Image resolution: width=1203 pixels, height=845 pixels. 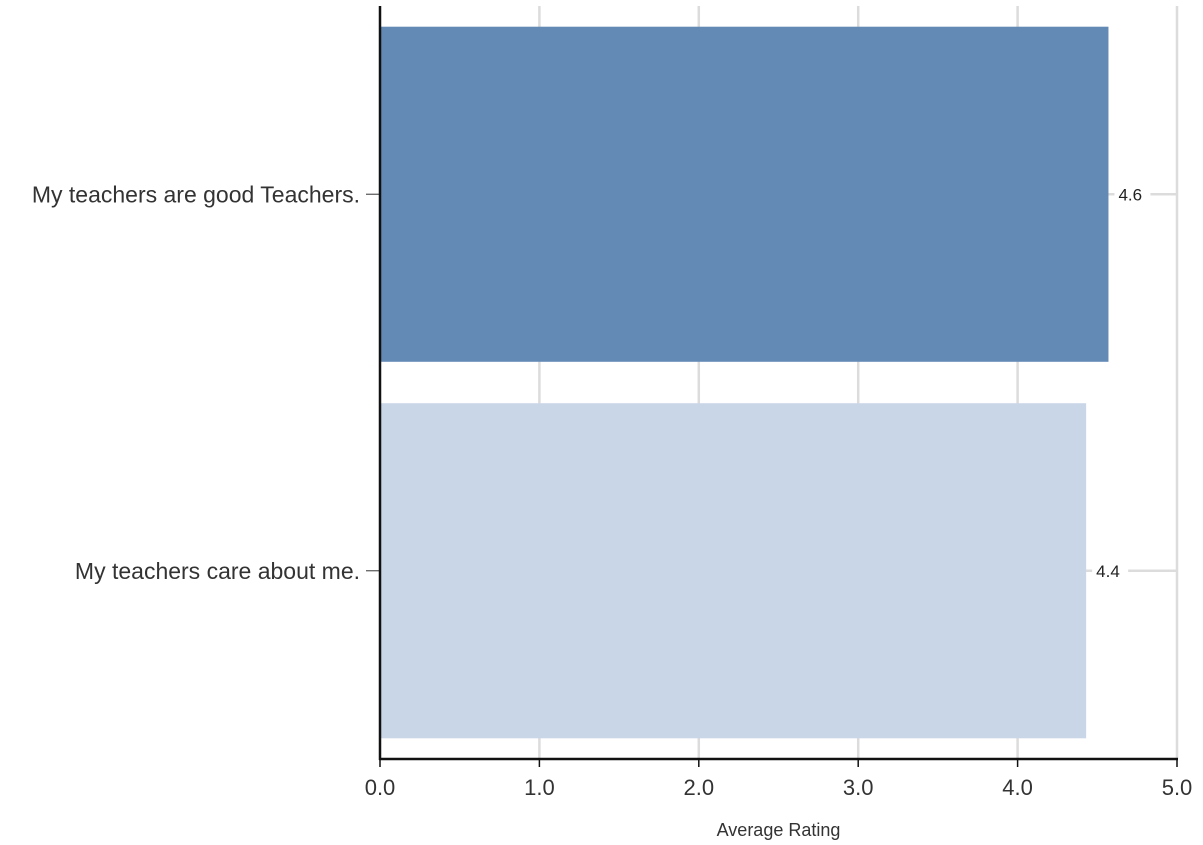 What do you see at coordinates (1177, 787) in the screenshot?
I see `x-axis-tick-label: 5.0` at bounding box center [1177, 787].